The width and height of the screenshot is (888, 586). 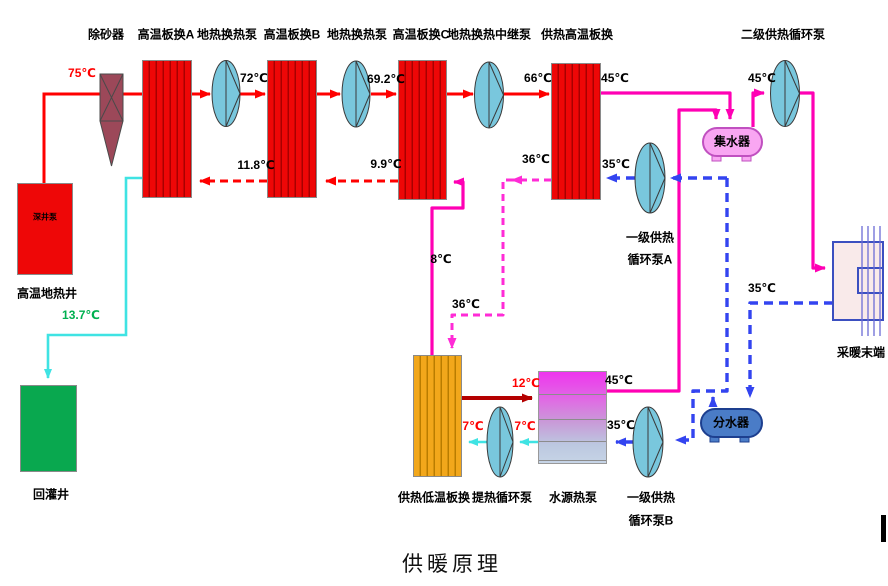 I want to click on temp-35c-terminal: 35℃, so click(x=762, y=288).